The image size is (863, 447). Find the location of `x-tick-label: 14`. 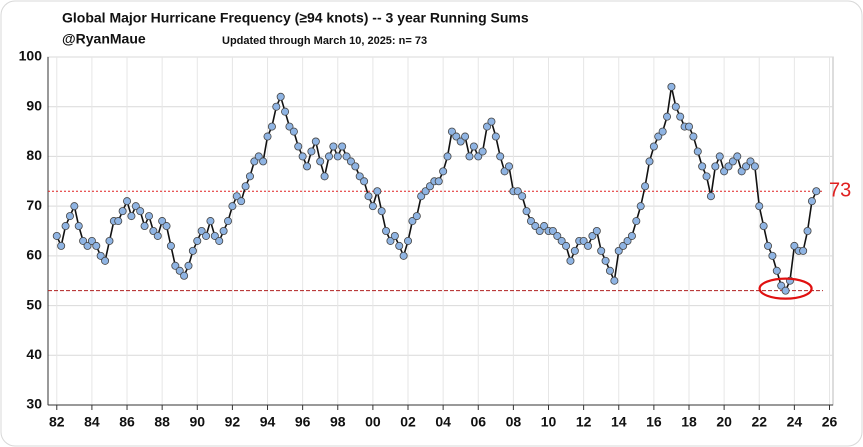

x-tick-label: 14 is located at coordinates (619, 422).